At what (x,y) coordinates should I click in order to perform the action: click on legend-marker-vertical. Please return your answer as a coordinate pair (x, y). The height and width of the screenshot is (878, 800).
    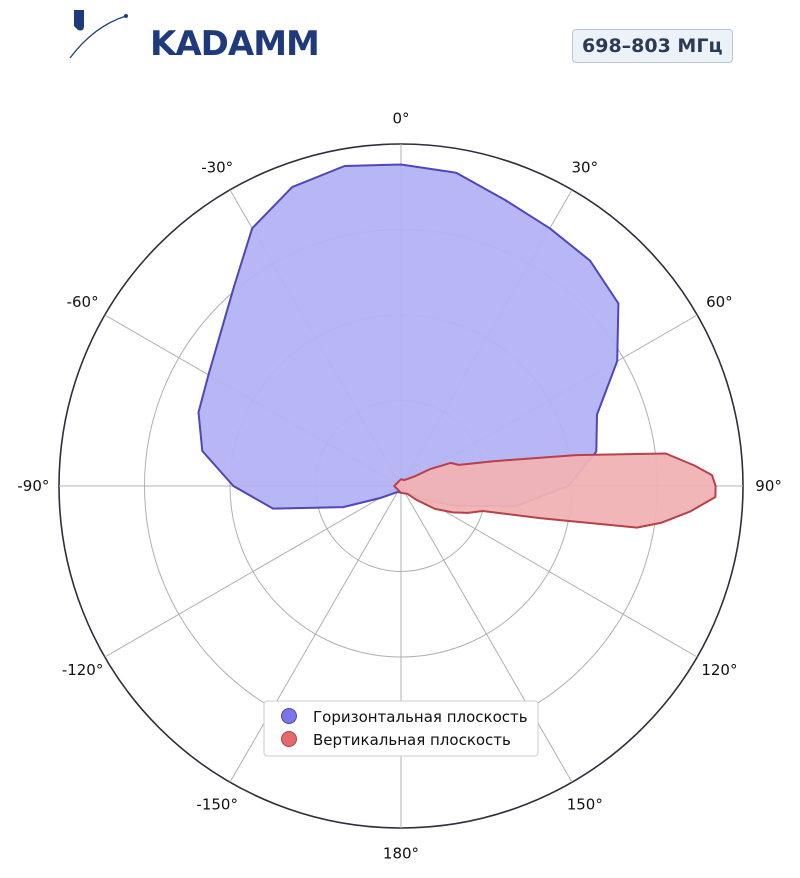
    Looking at the image, I should click on (289, 739).